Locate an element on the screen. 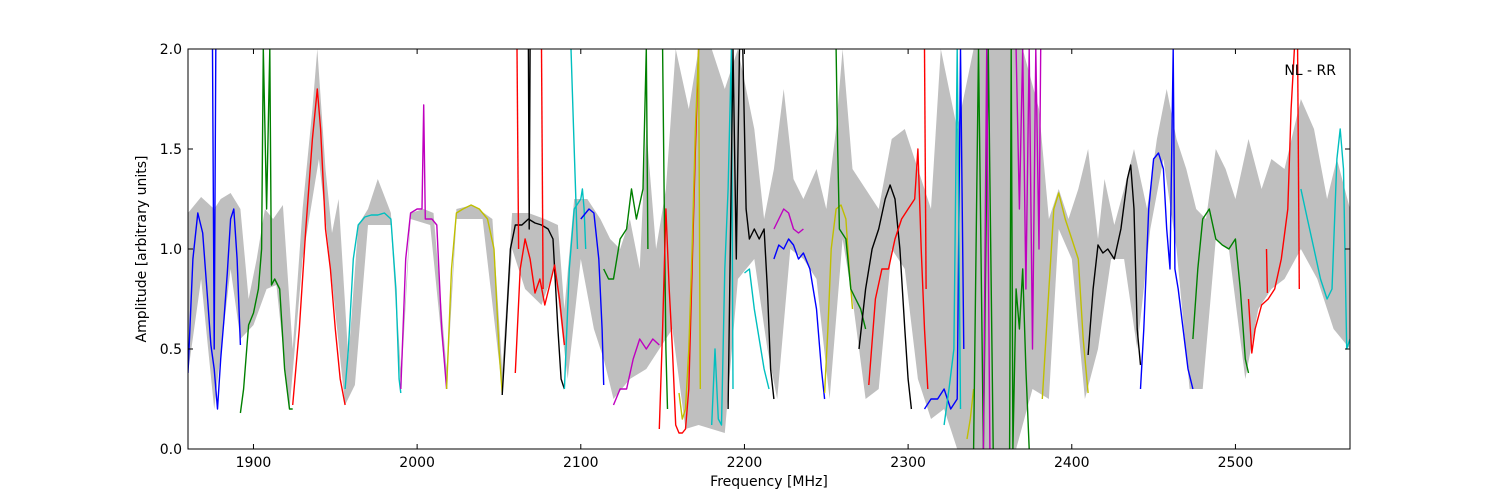 The width and height of the screenshot is (1500, 500). x-tick-label: 2000 is located at coordinates (417, 463).